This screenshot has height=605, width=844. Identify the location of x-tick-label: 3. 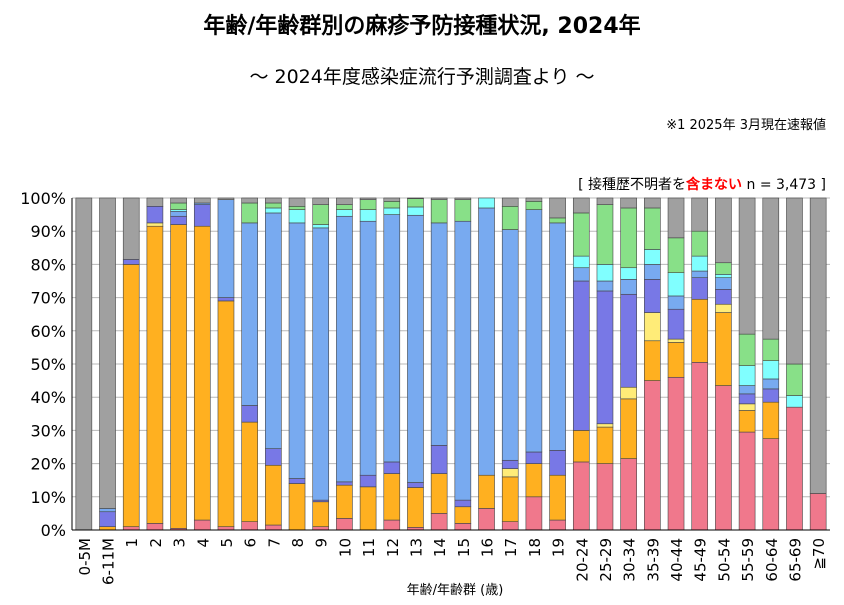
(180, 543).